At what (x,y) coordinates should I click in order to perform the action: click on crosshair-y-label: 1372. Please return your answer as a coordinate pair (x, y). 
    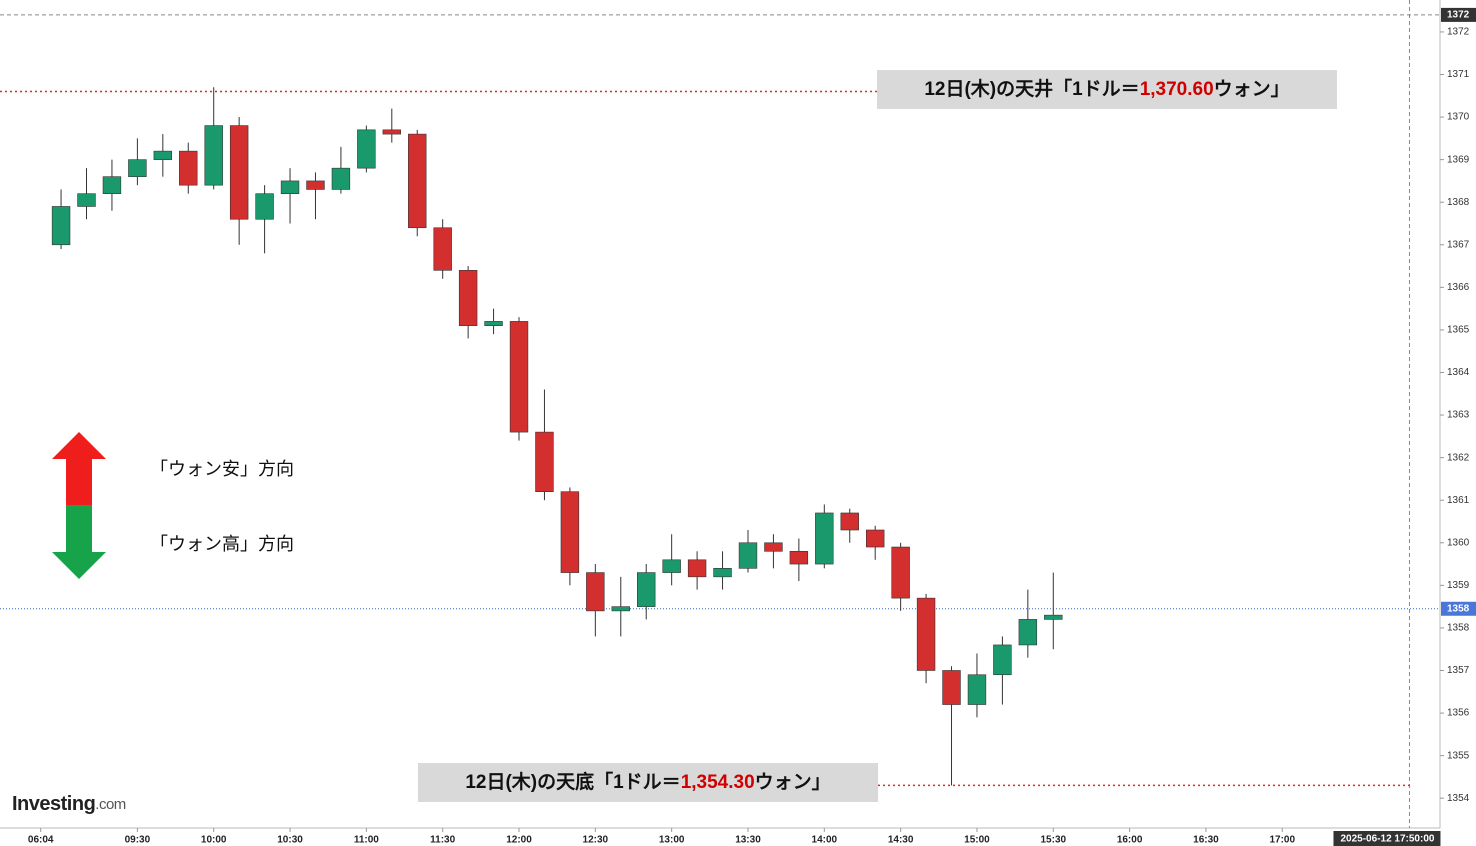
    Looking at the image, I should click on (1458, 15).